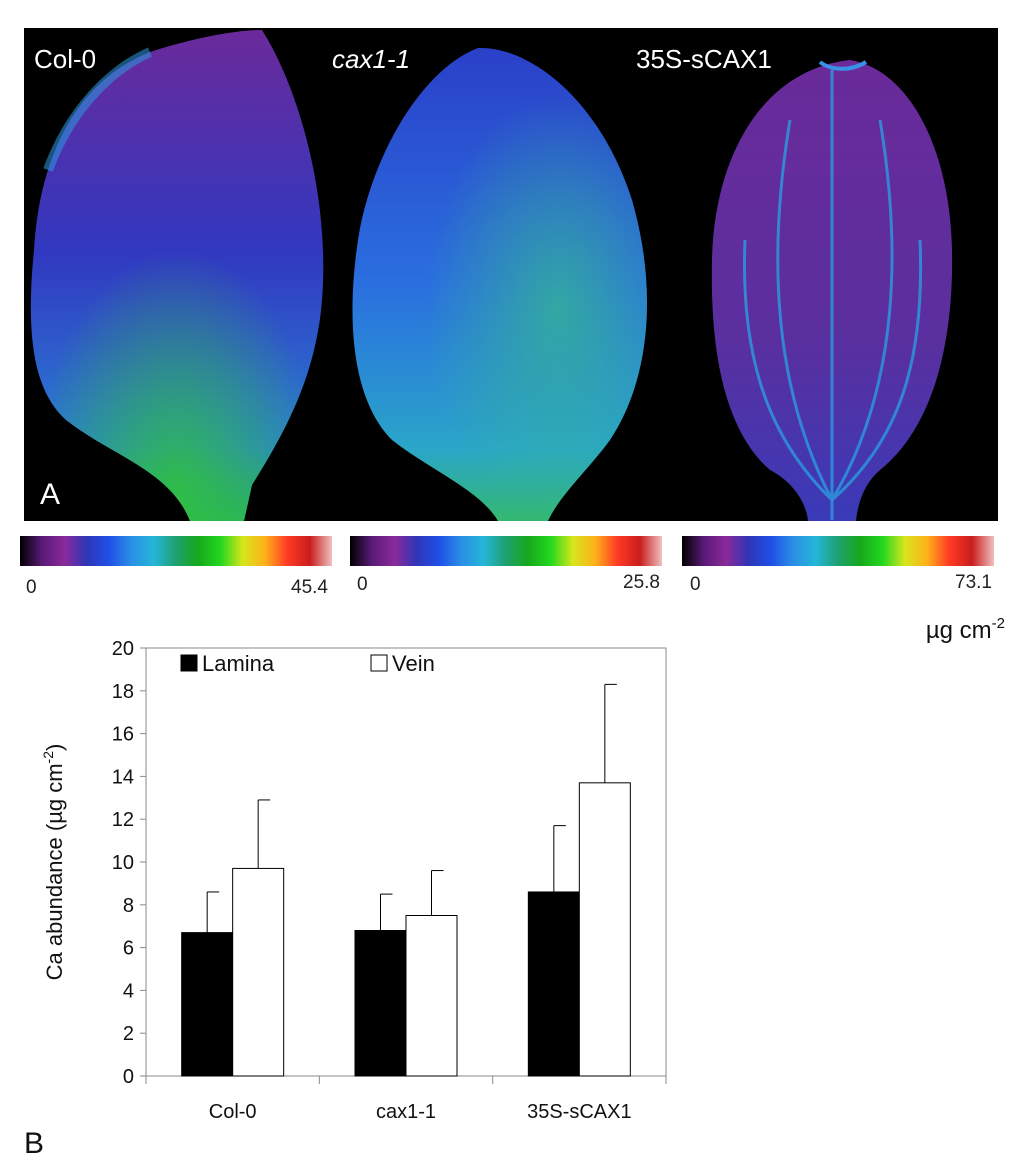 Image resolution: width=1011 pixels, height=1173 pixels. What do you see at coordinates (34, 1143) in the screenshot?
I see `panel-b-label: B` at bounding box center [34, 1143].